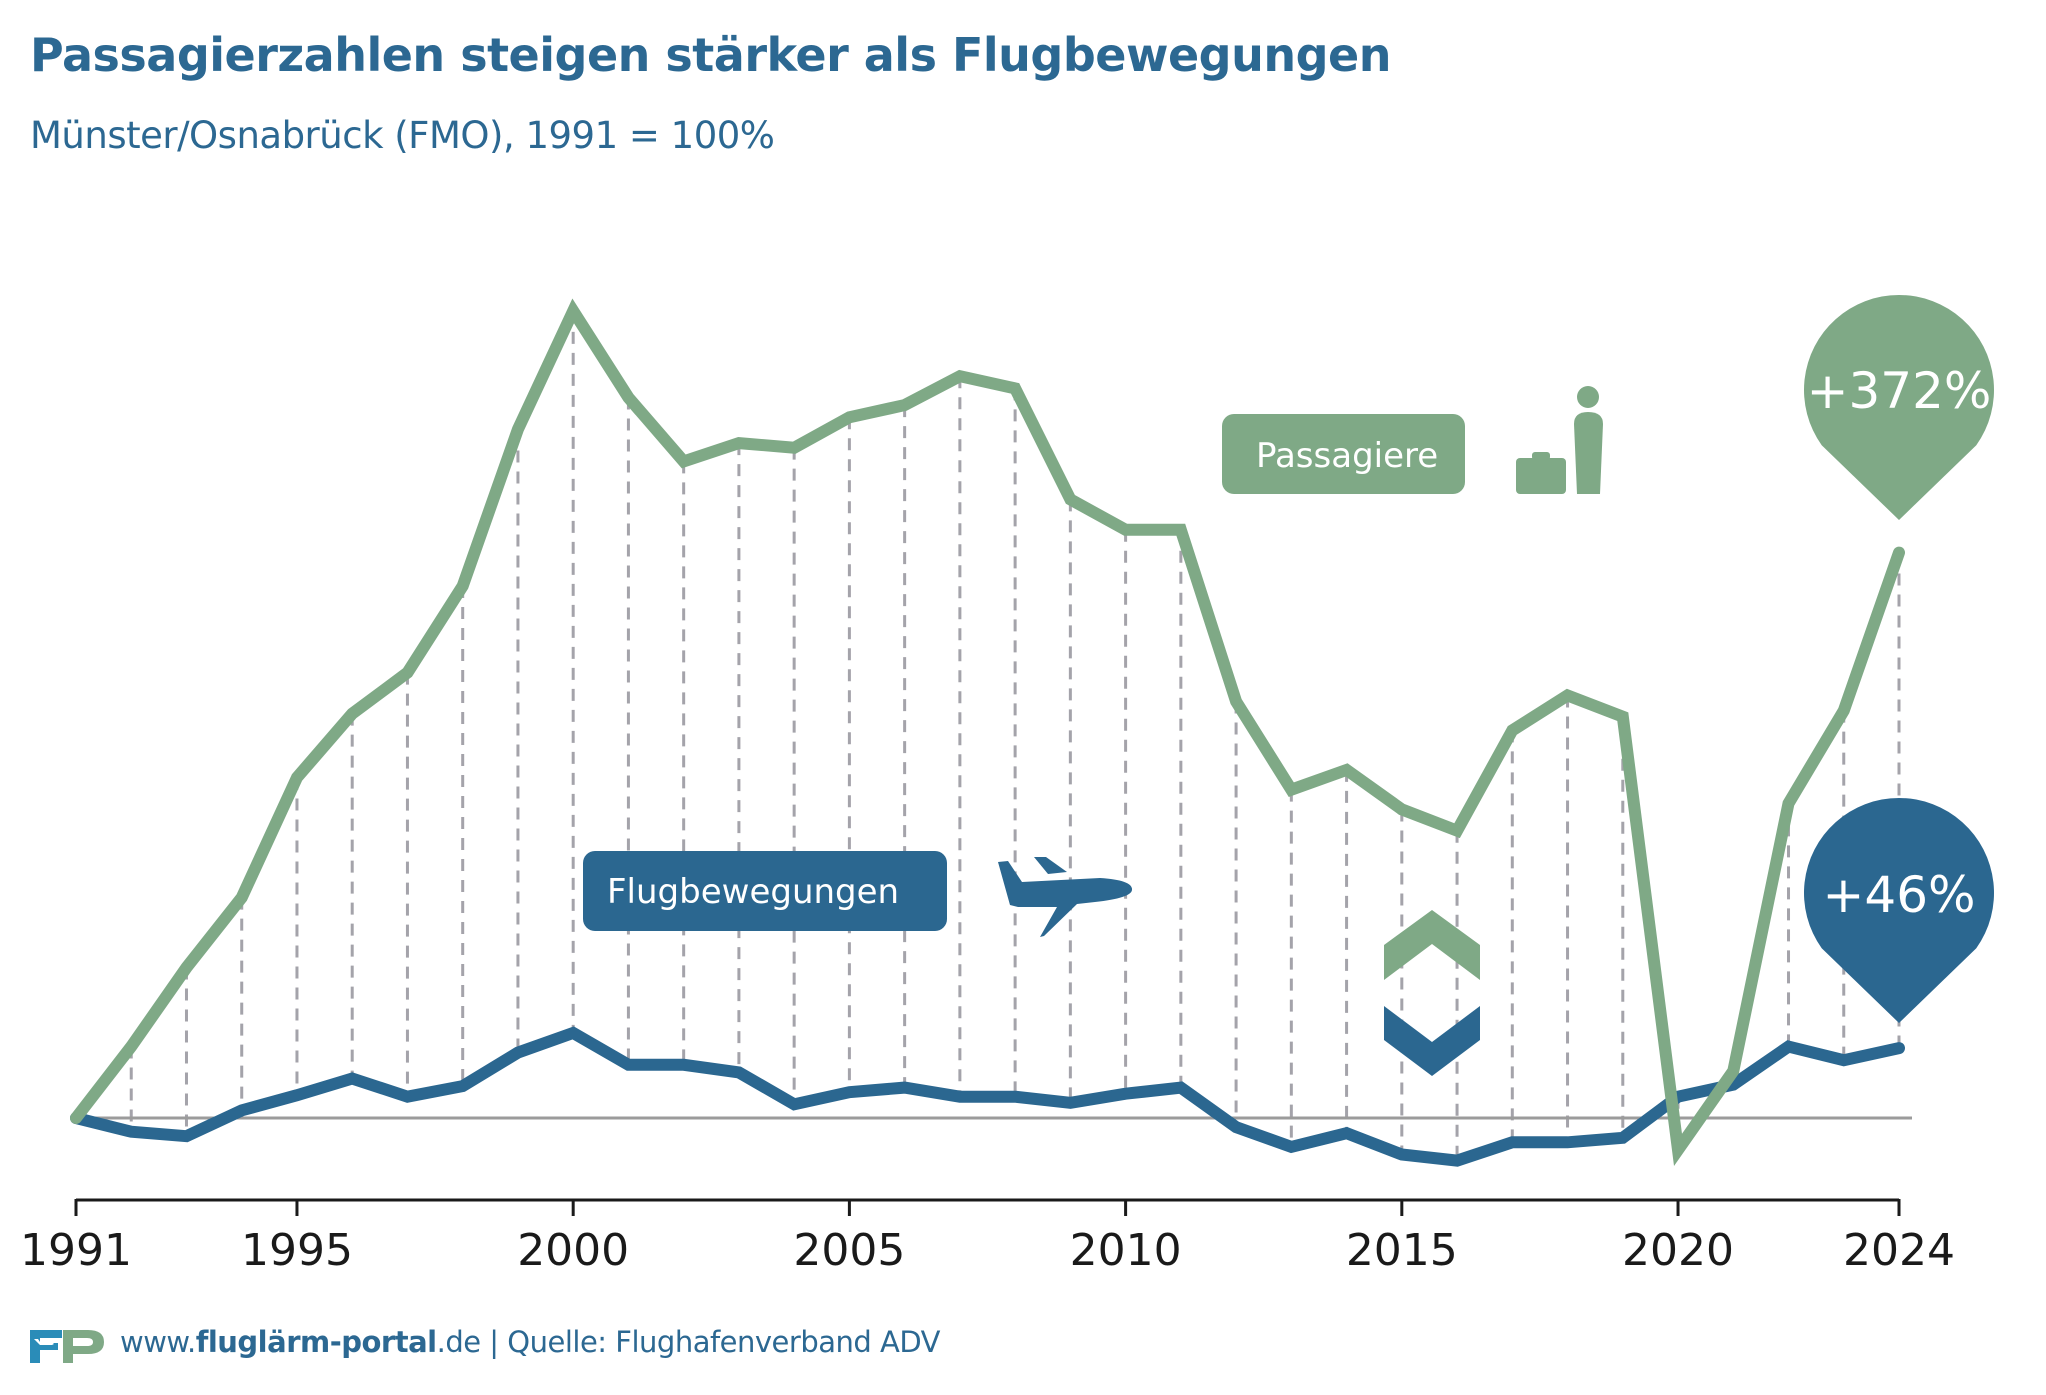  What do you see at coordinates (753, 892) in the screenshot?
I see `legend-flugbewegungen-label: Flugbewegungen` at bounding box center [753, 892].